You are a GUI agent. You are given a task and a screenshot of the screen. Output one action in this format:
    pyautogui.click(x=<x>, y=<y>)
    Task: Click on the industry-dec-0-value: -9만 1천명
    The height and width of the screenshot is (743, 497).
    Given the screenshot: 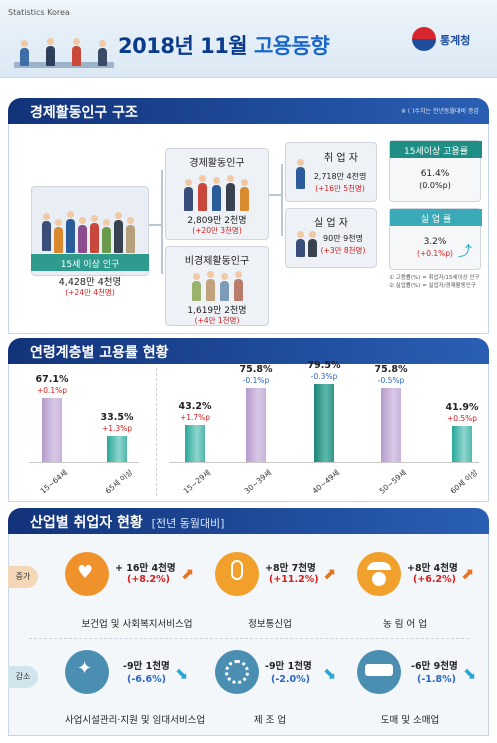 What is the action you would take?
    pyautogui.click(x=146, y=666)
    